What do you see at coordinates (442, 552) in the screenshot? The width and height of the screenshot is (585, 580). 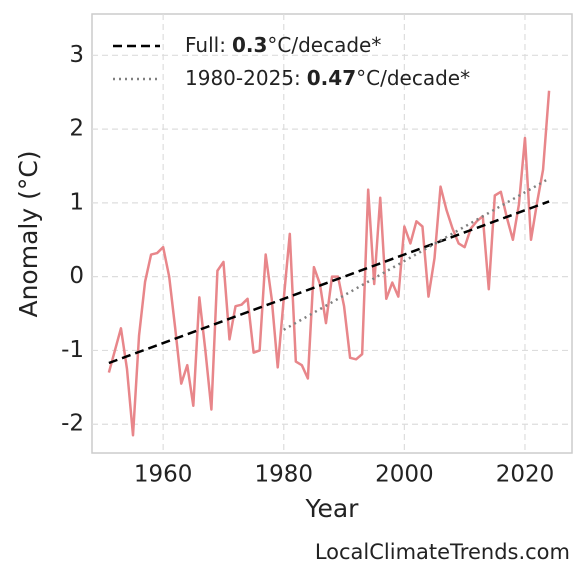 I see `credit: LocalClimateTrends.com` at bounding box center [442, 552].